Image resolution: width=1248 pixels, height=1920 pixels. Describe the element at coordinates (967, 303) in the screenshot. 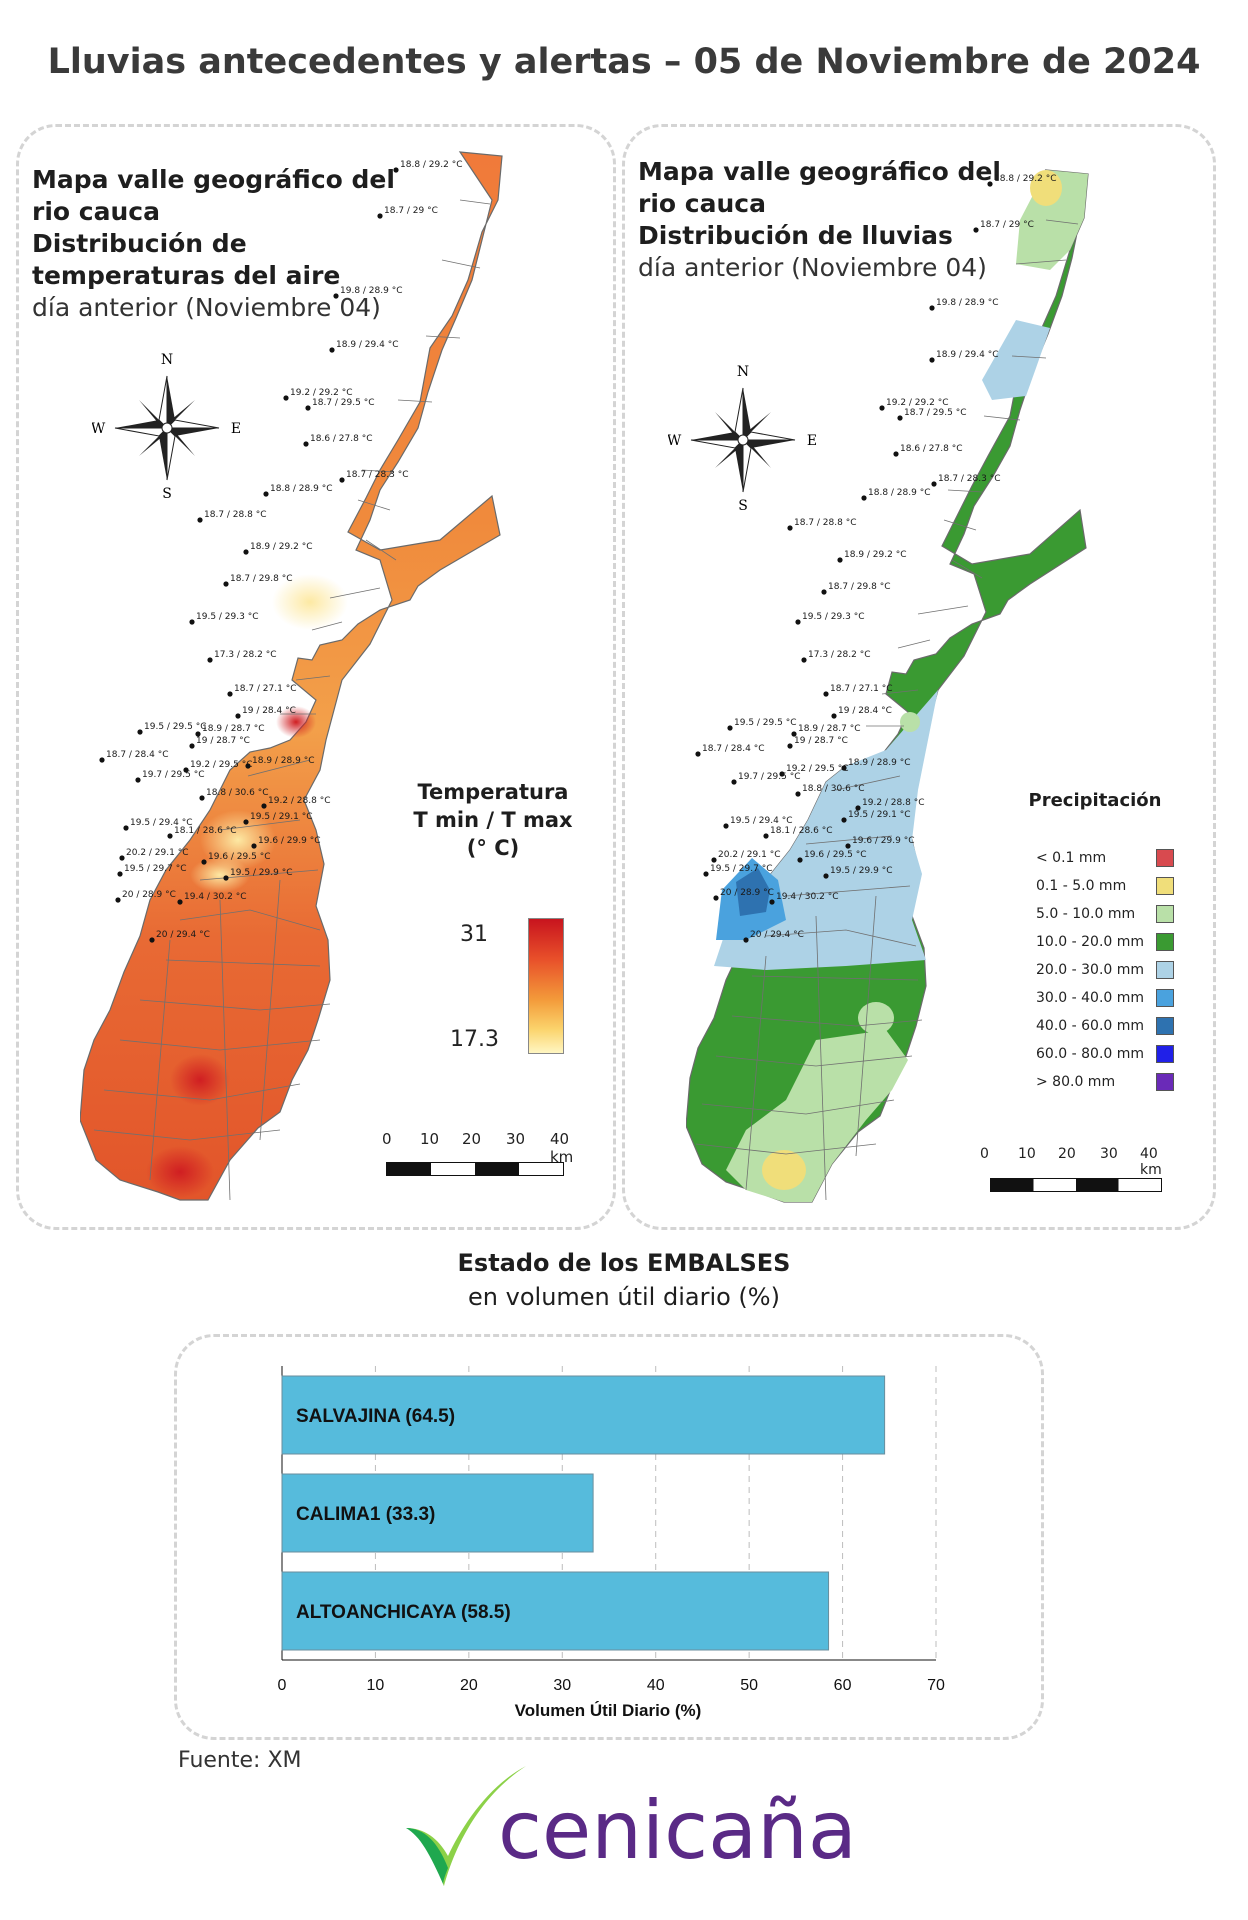

I see `station-label: 19.8 / 28.9 °C` at that location.